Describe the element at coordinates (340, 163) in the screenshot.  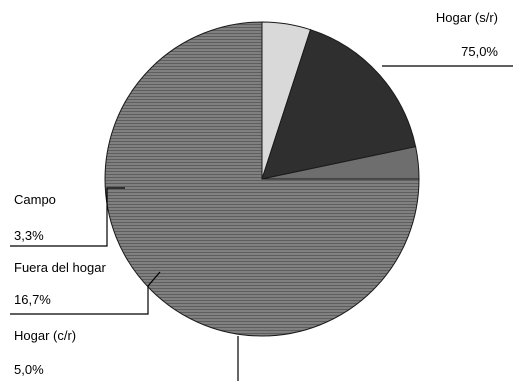
I see `slice-campo` at that location.